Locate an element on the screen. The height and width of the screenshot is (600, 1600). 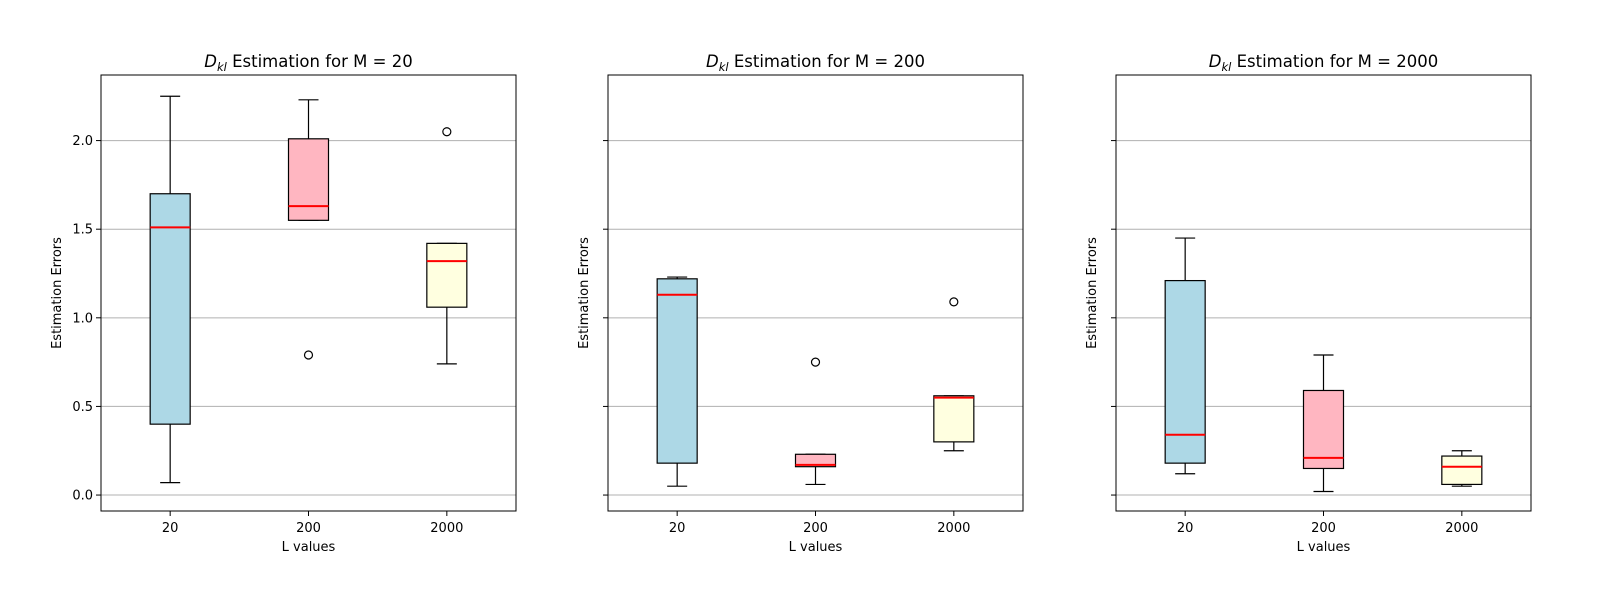
y-tick-label: 1.5 is located at coordinates (82, 230).